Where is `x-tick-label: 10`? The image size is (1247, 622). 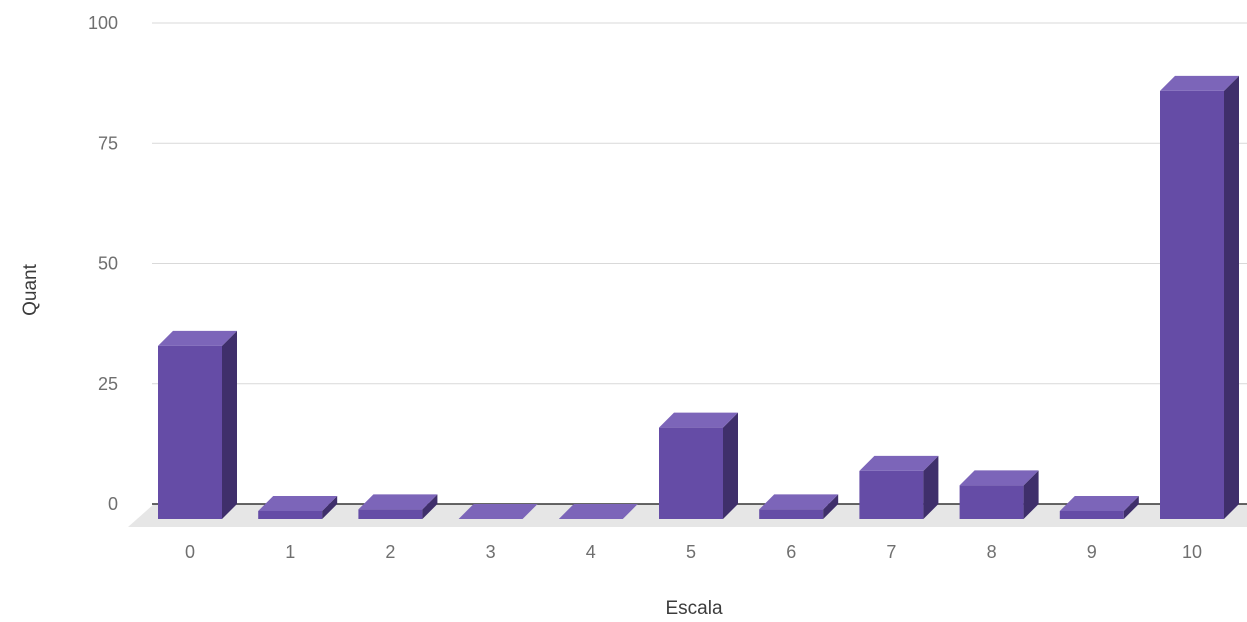 x-tick-label: 10 is located at coordinates (1192, 552).